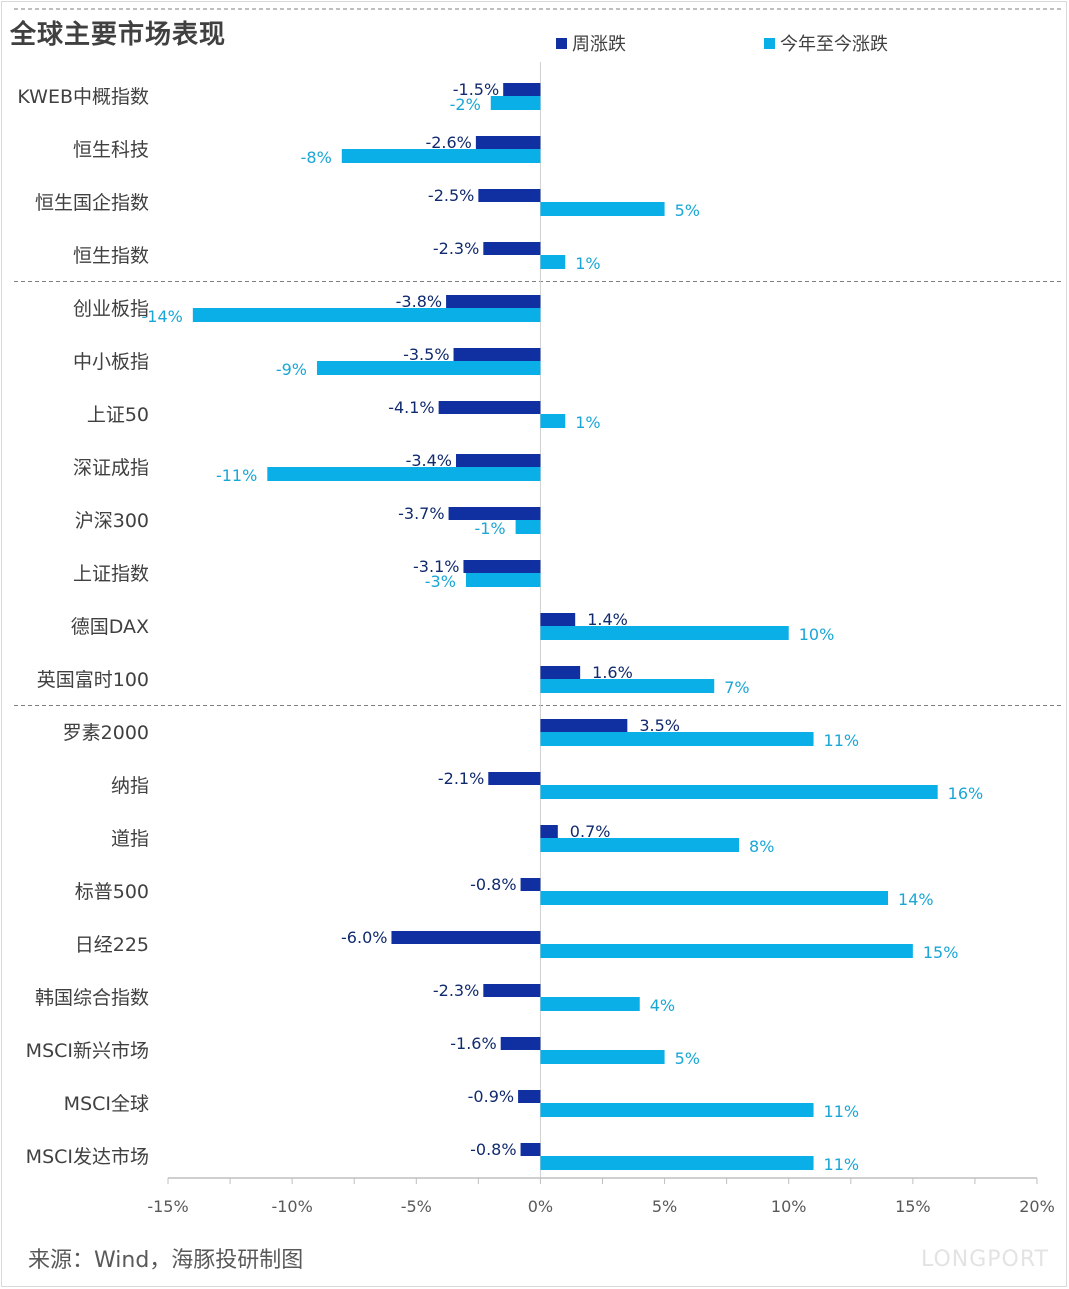 The width and height of the screenshot is (1069, 1289). What do you see at coordinates (161, 316) in the screenshot?
I see `data-label-ytd: -14%` at bounding box center [161, 316].